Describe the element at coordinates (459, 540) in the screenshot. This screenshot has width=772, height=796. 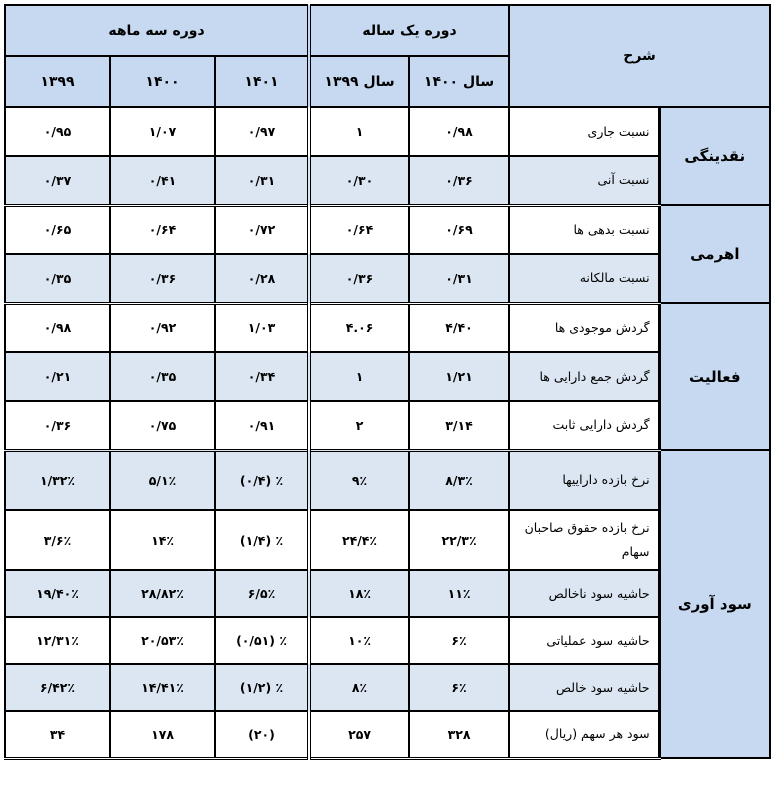
I see `cell-year-1400: ۲۲/۳٪` at that location.